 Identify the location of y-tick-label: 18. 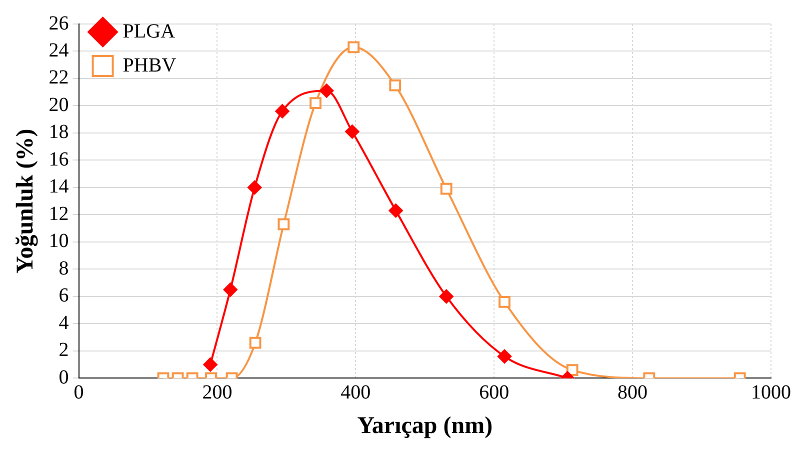
(58, 132).